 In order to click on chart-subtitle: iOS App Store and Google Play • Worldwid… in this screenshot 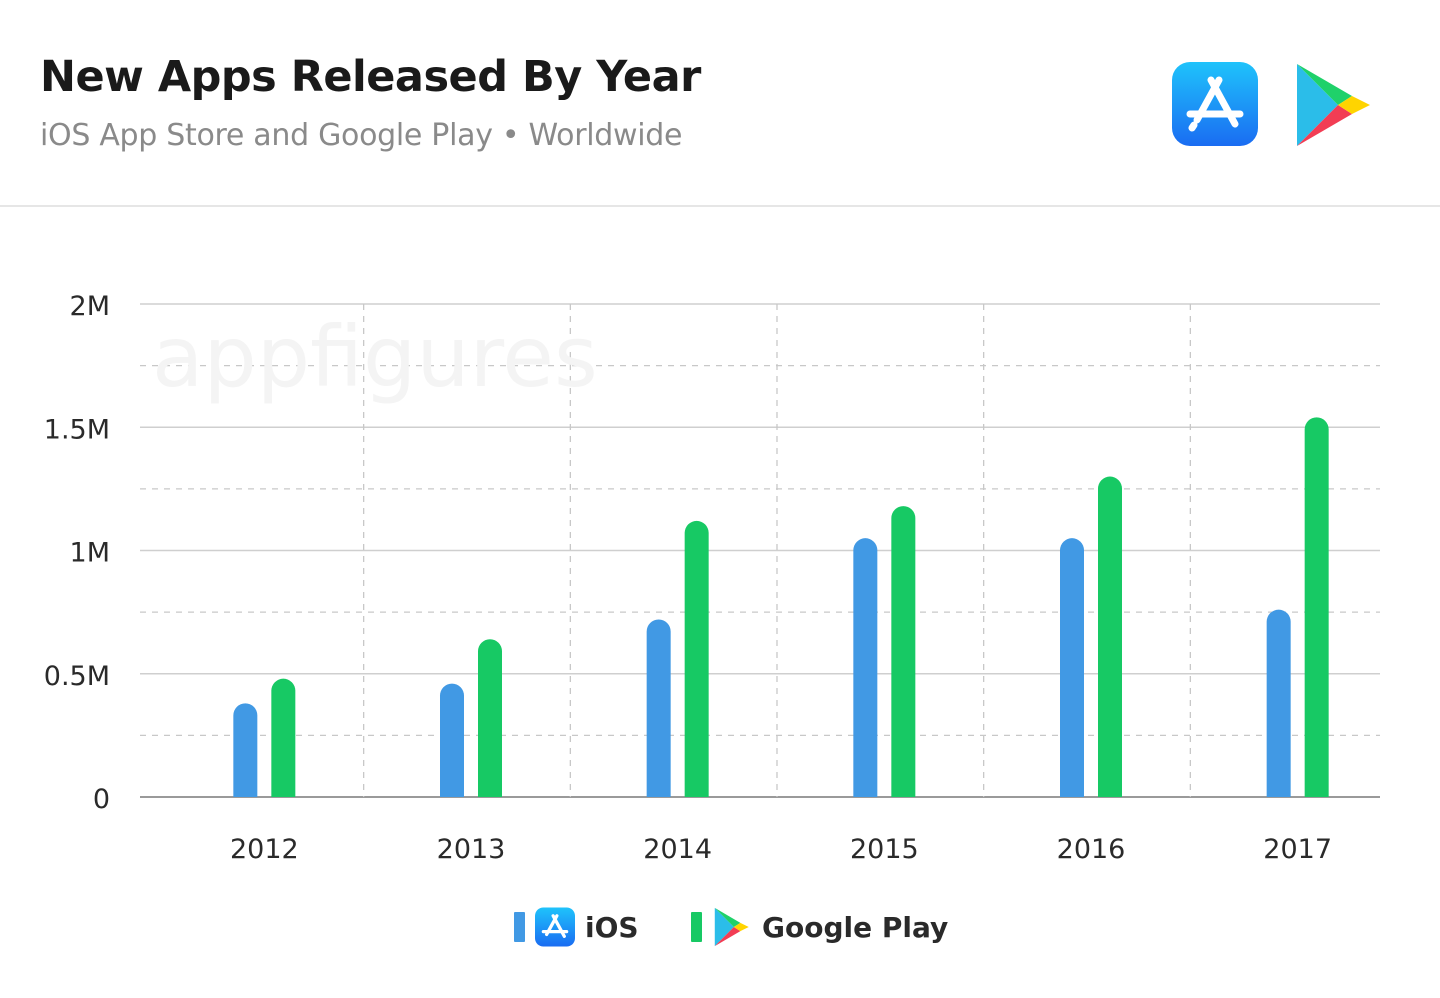, I will do `click(361, 135)`.